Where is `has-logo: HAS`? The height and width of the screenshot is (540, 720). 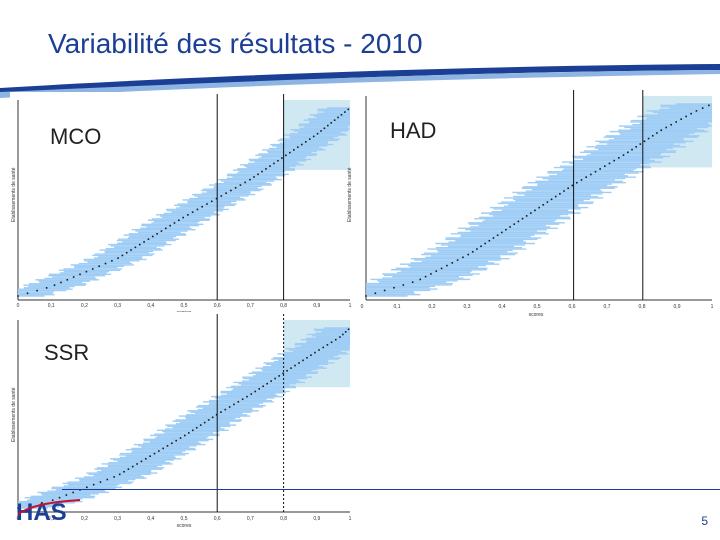
has-logo: HAS is located at coordinates (48, 512).